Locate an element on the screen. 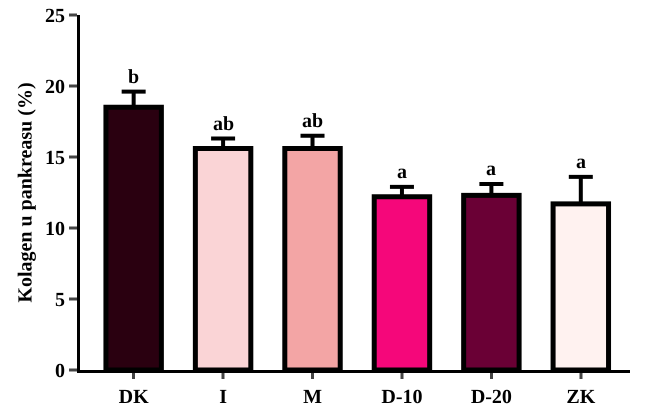 This screenshot has width=645, height=410. x-tick-label: D-20 is located at coordinates (491, 397).